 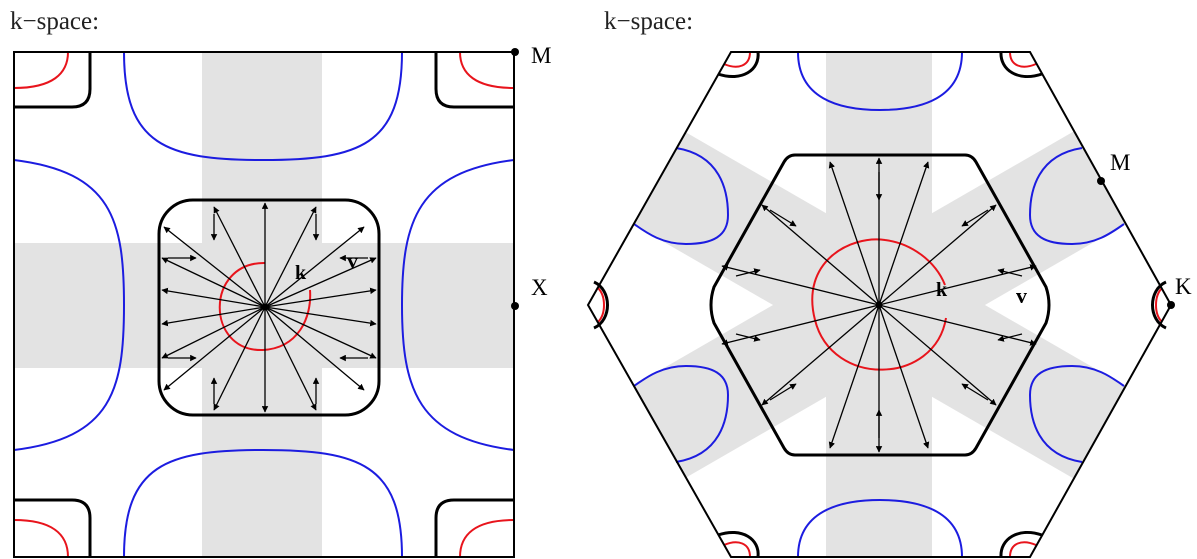 I want to click on hexagon-v-vector-label: v, so click(x=1021, y=295).